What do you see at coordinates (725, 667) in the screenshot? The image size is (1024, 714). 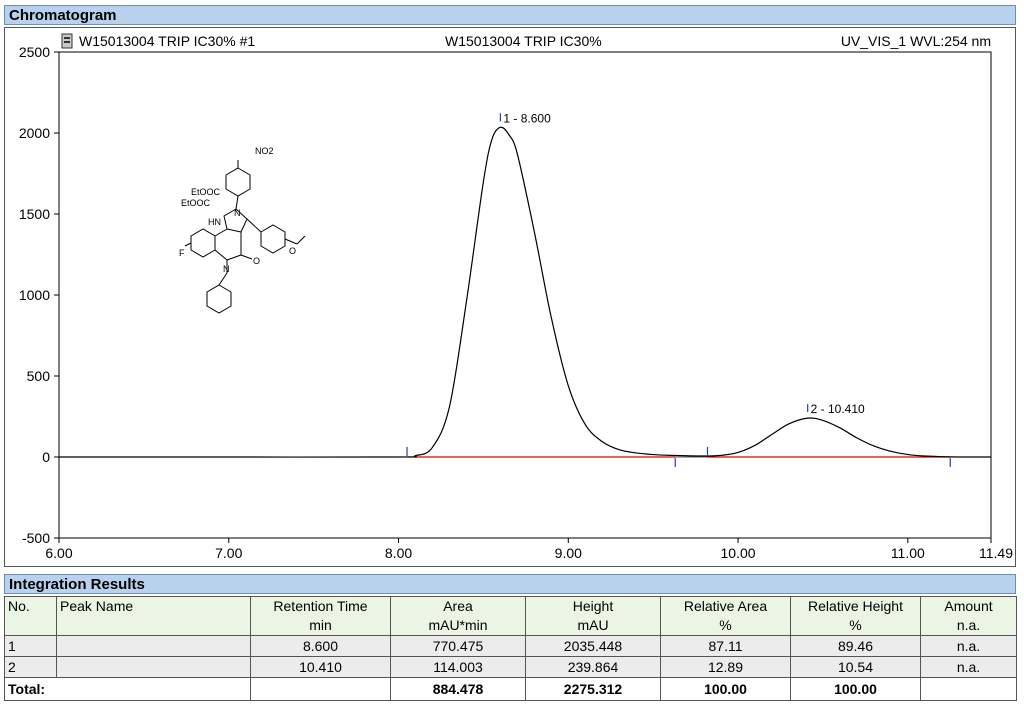 I see `cell-relative-area: 12.89` at bounding box center [725, 667].